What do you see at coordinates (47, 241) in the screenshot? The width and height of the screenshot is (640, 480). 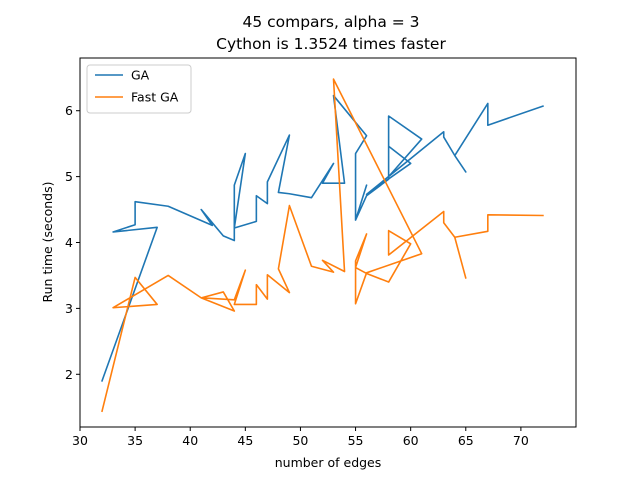 I see `y-axis-label: Run time (seconds)` at bounding box center [47, 241].